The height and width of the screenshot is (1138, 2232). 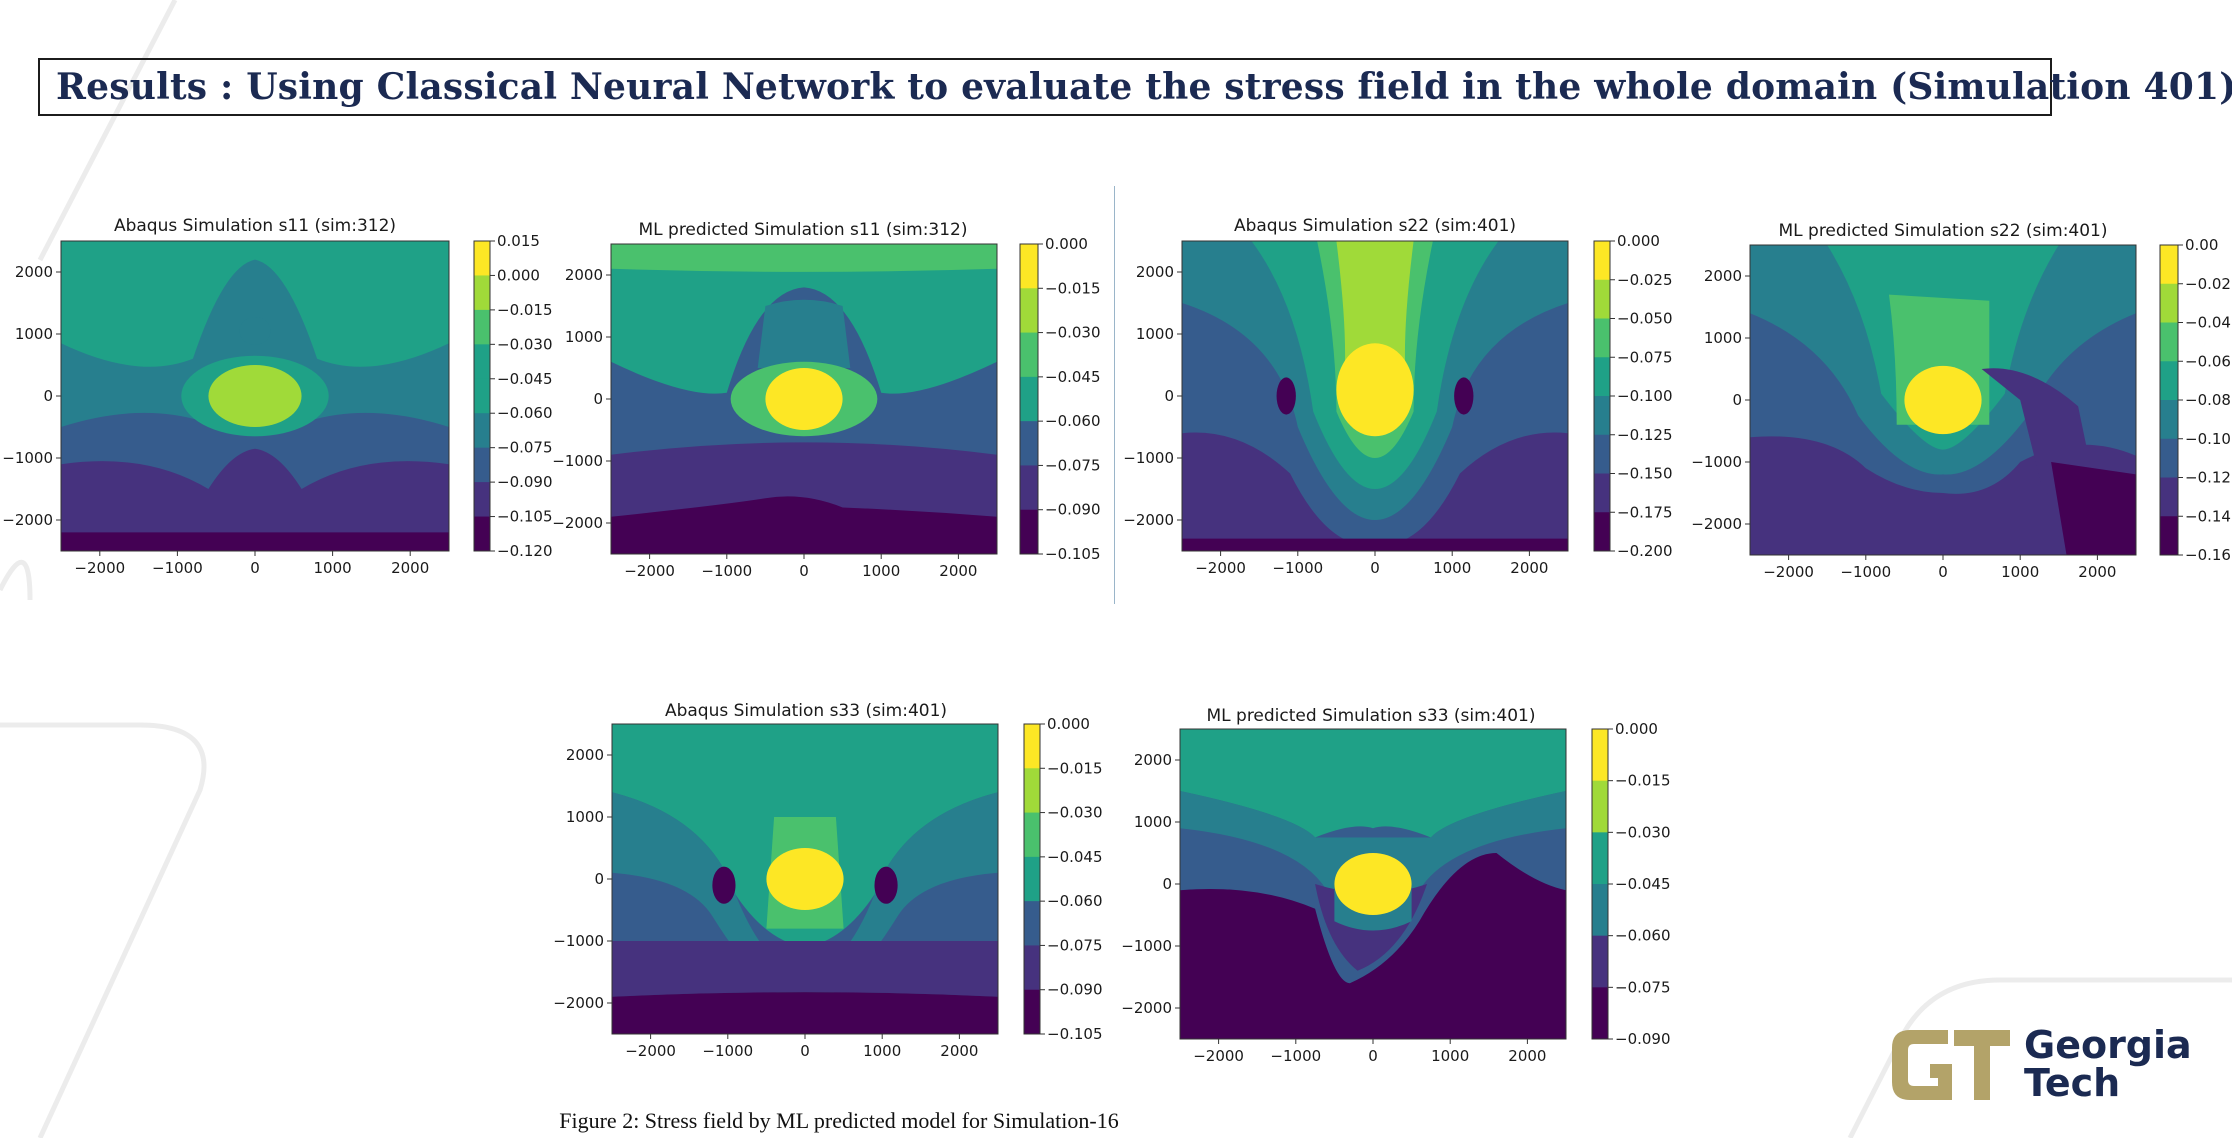 I want to click on colorbar-frame, so click(x=1032, y=879).